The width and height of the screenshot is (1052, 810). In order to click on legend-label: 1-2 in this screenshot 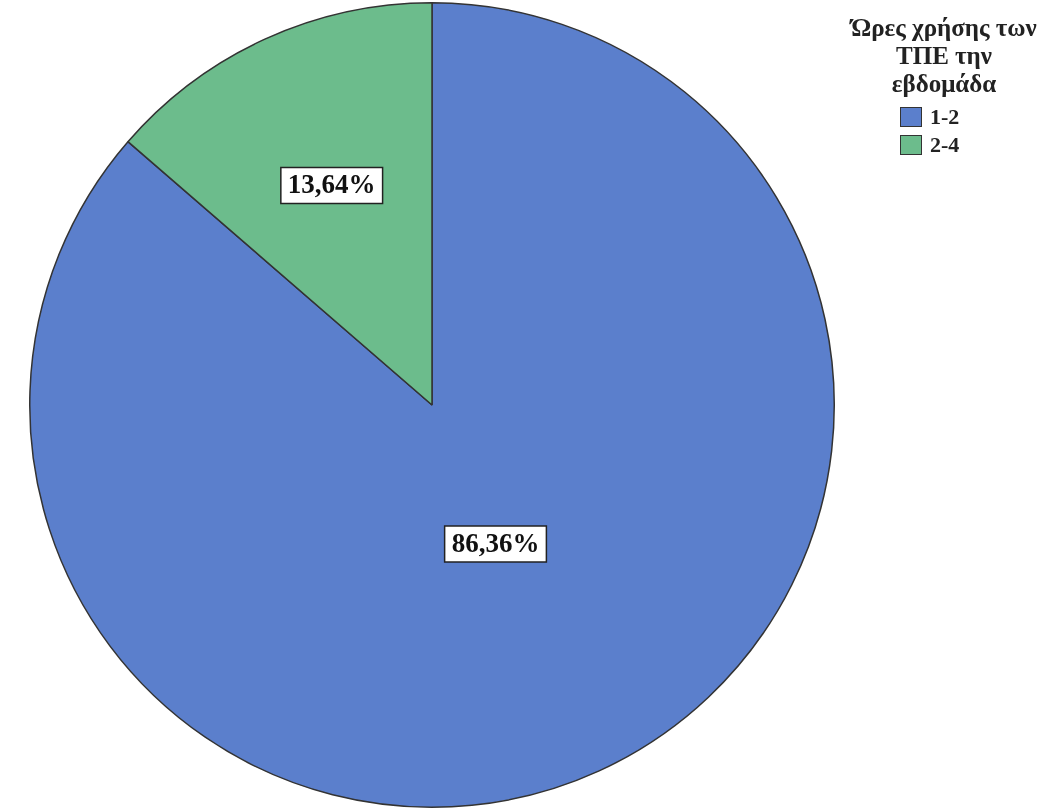, I will do `click(945, 117)`.